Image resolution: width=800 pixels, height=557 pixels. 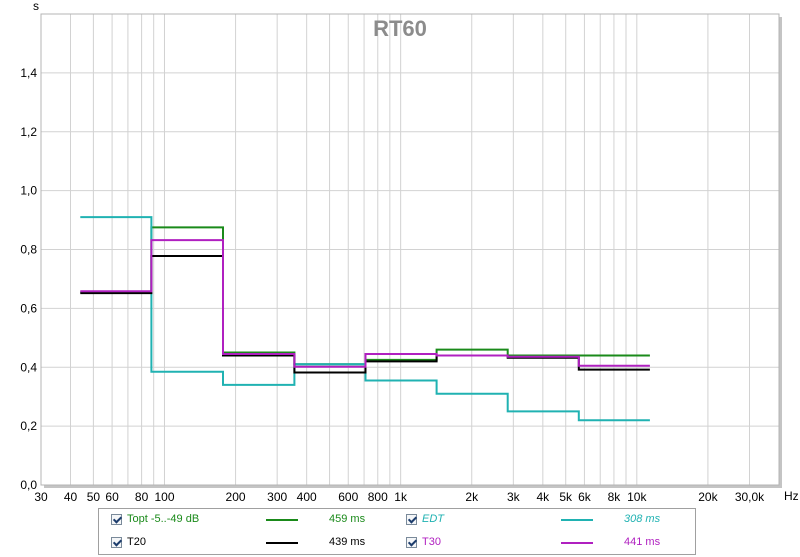 What do you see at coordinates (191, 544) in the screenshot?
I see `legend-item: T20` at bounding box center [191, 544].